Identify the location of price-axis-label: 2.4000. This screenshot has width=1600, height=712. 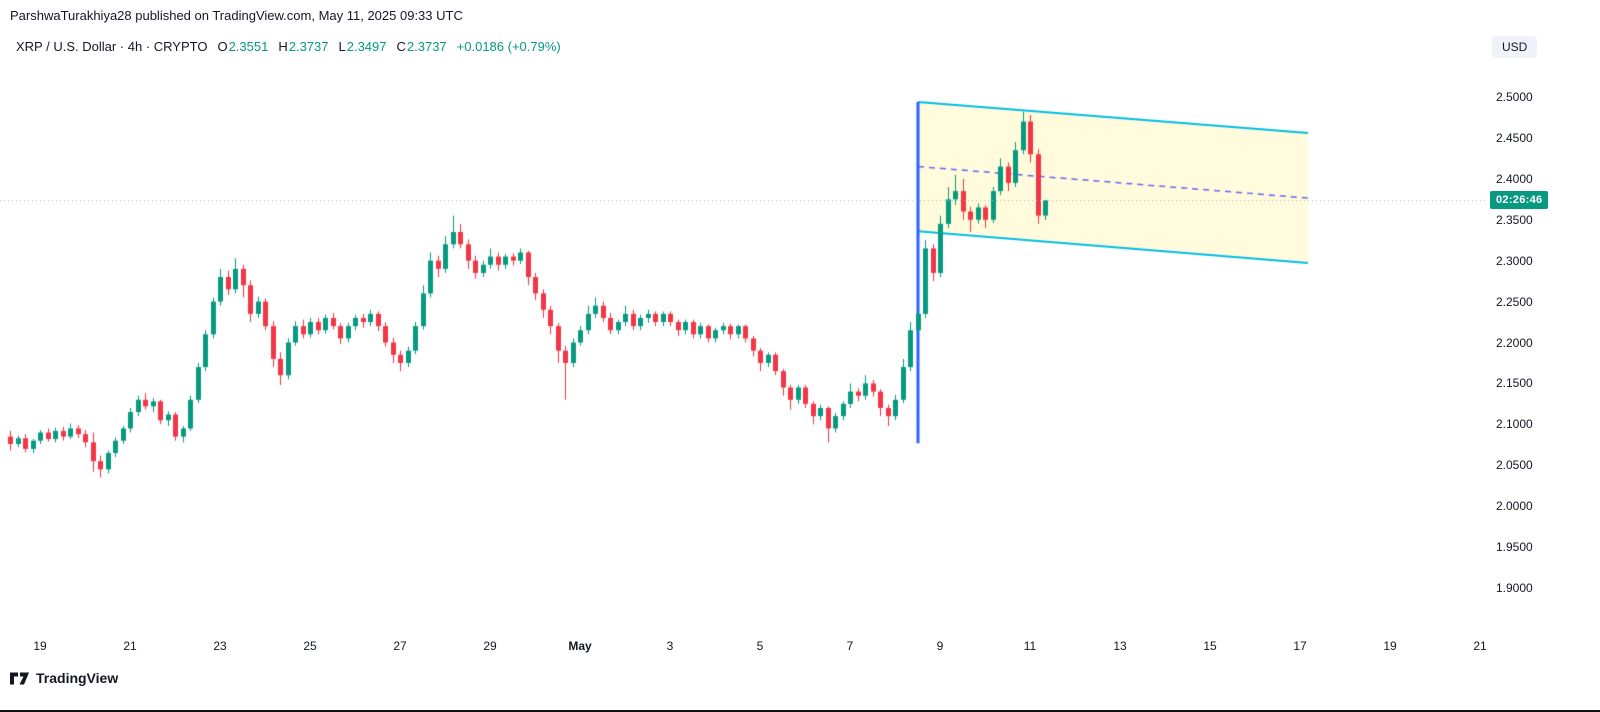
(1514, 178).